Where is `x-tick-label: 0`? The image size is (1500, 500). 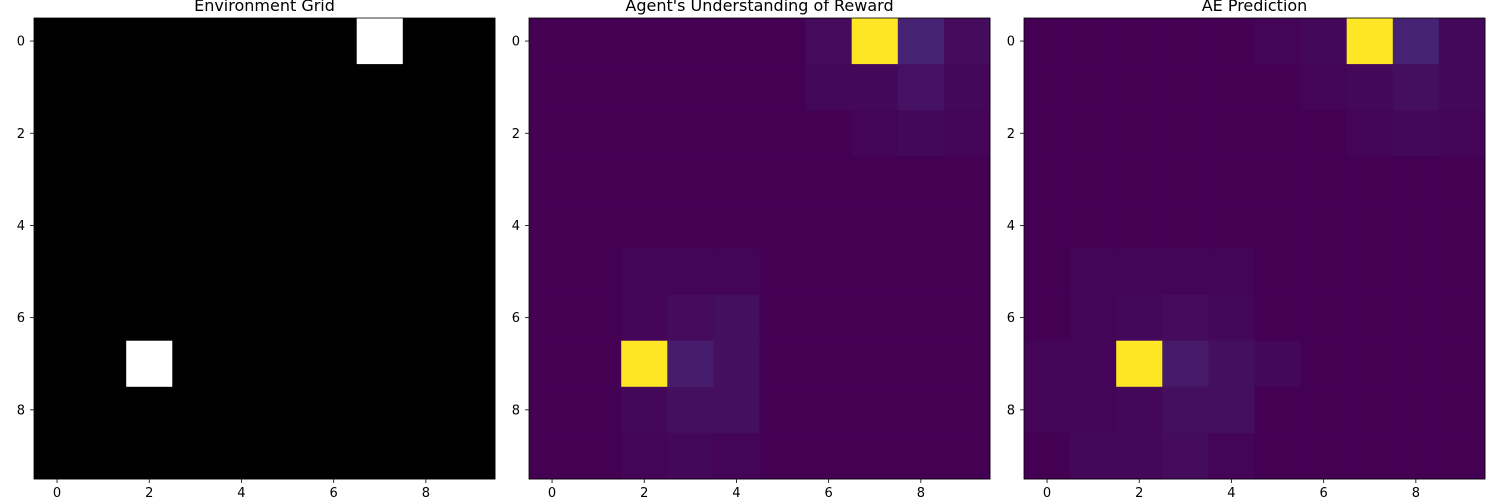
x-tick-label: 0 is located at coordinates (1047, 493).